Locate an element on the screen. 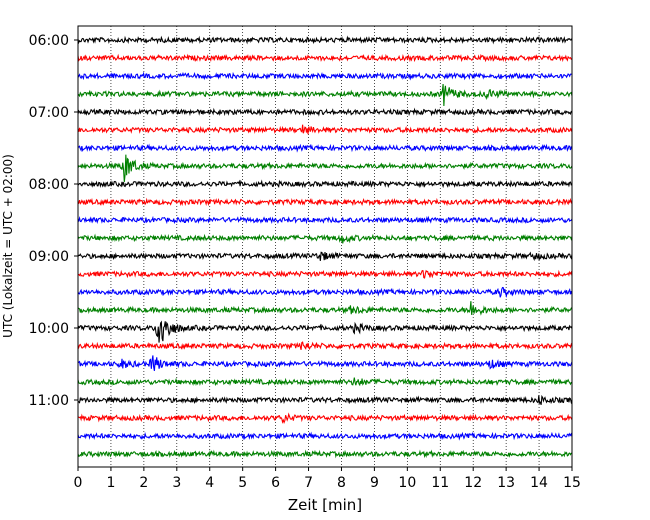  y-tick-label: 07:00 is located at coordinates (49, 113).